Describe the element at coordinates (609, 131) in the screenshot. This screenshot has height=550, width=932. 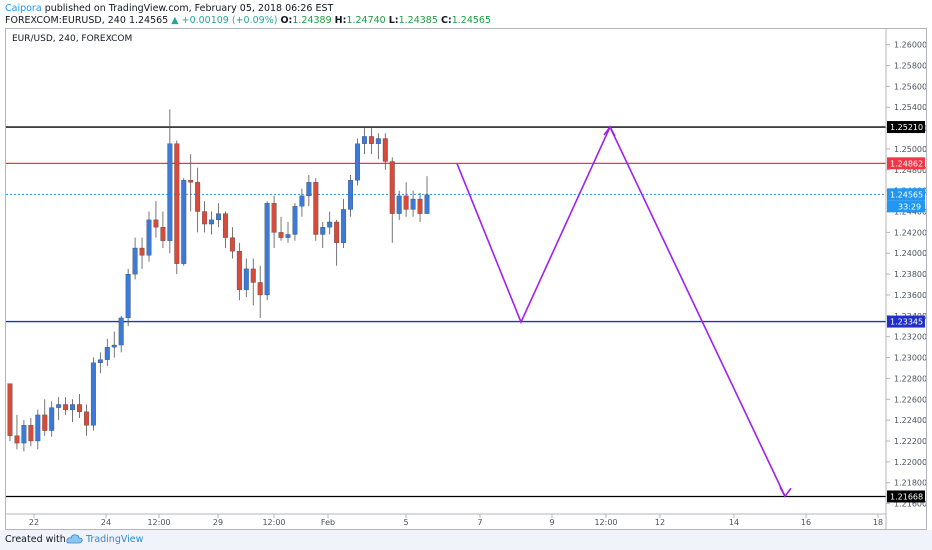
I see `projection-peak-arrowhead` at that location.